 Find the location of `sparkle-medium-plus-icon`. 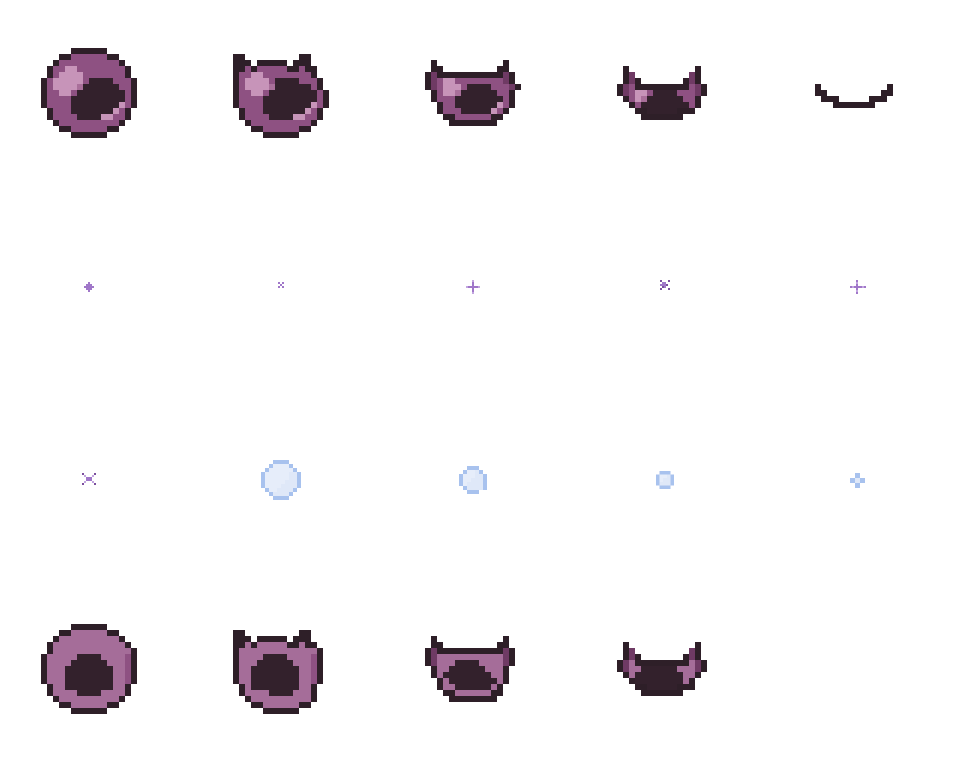

sparkle-medium-plus-icon is located at coordinates (473, 287).